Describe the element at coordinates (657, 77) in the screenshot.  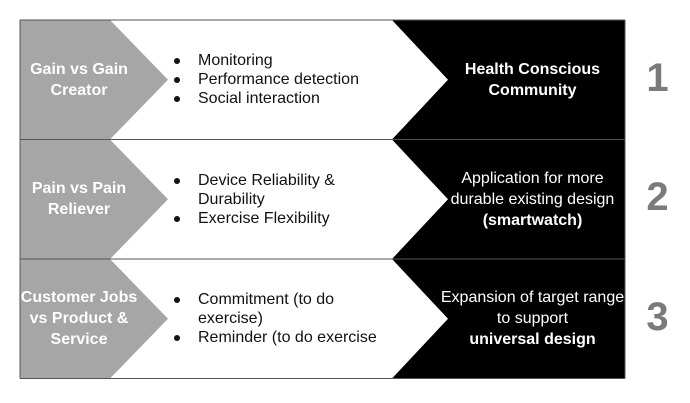
I see `row-number: 1` at that location.